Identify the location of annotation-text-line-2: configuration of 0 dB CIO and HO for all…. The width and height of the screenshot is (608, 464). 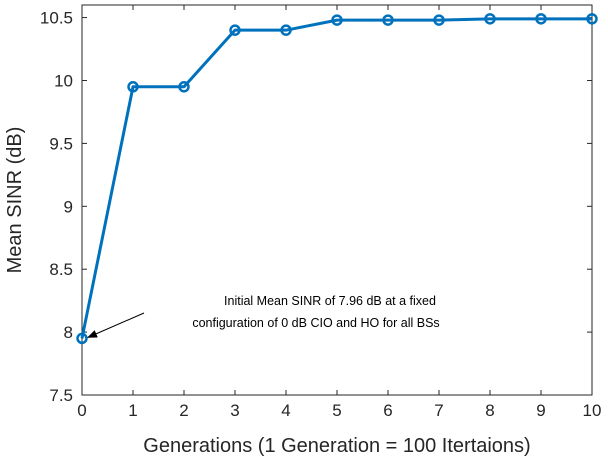
(315, 323).